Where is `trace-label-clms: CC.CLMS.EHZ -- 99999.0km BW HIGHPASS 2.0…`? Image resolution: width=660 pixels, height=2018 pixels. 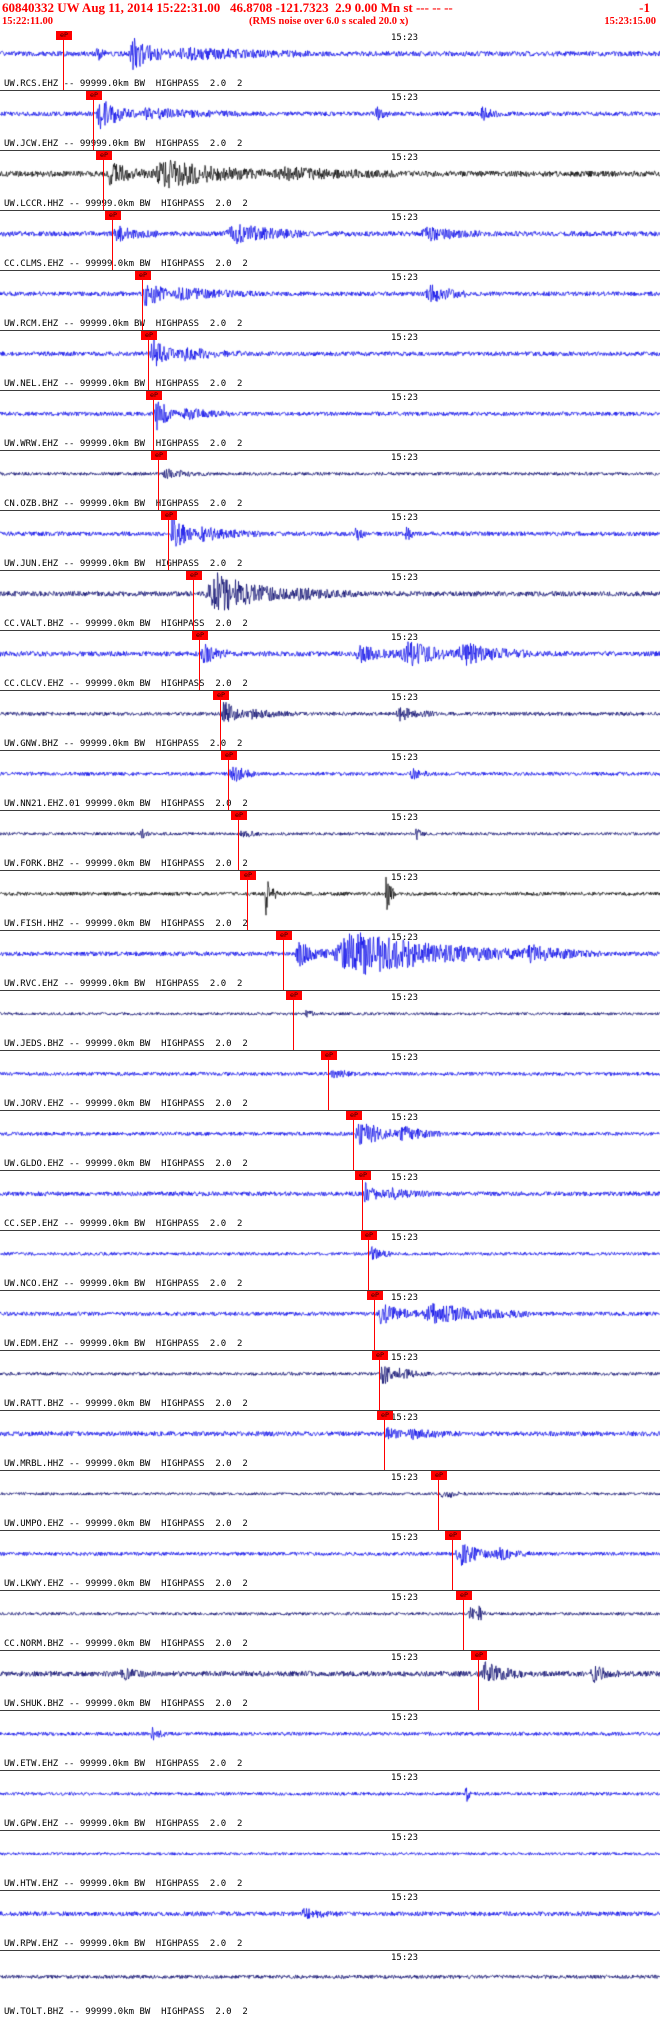 trace-label-clms: CC.CLMS.EHZ -- 99999.0km BW HIGHPASS 2.0… is located at coordinates (126, 264).